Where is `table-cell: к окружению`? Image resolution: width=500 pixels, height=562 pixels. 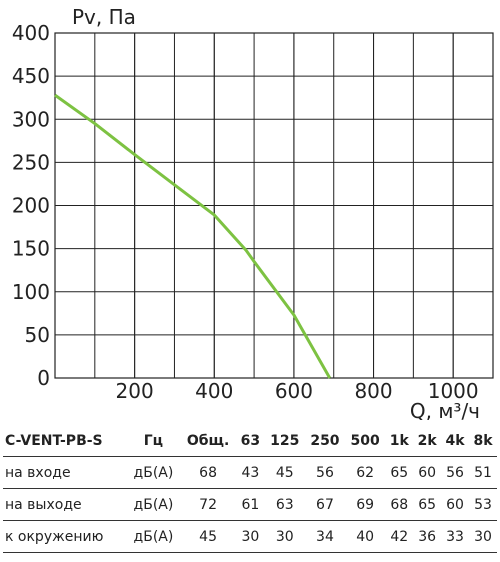 table-cell: к окружению is located at coordinates (65, 536).